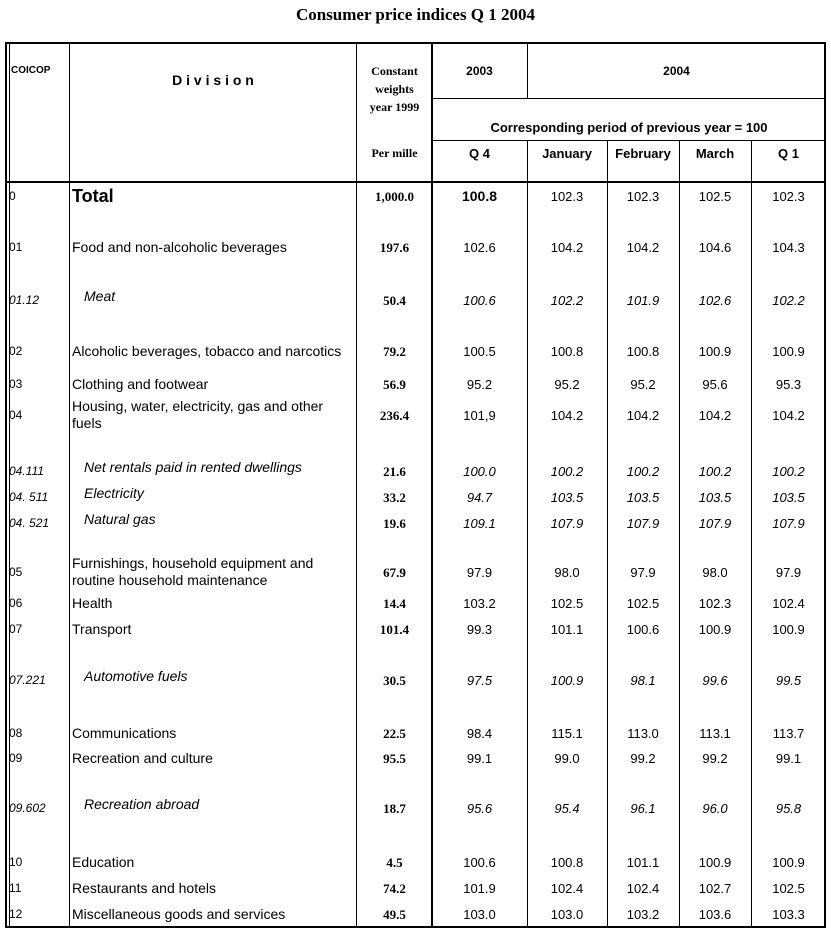  Describe the element at coordinates (479, 523) in the screenshot. I see `row-index: 109.1` at that location.